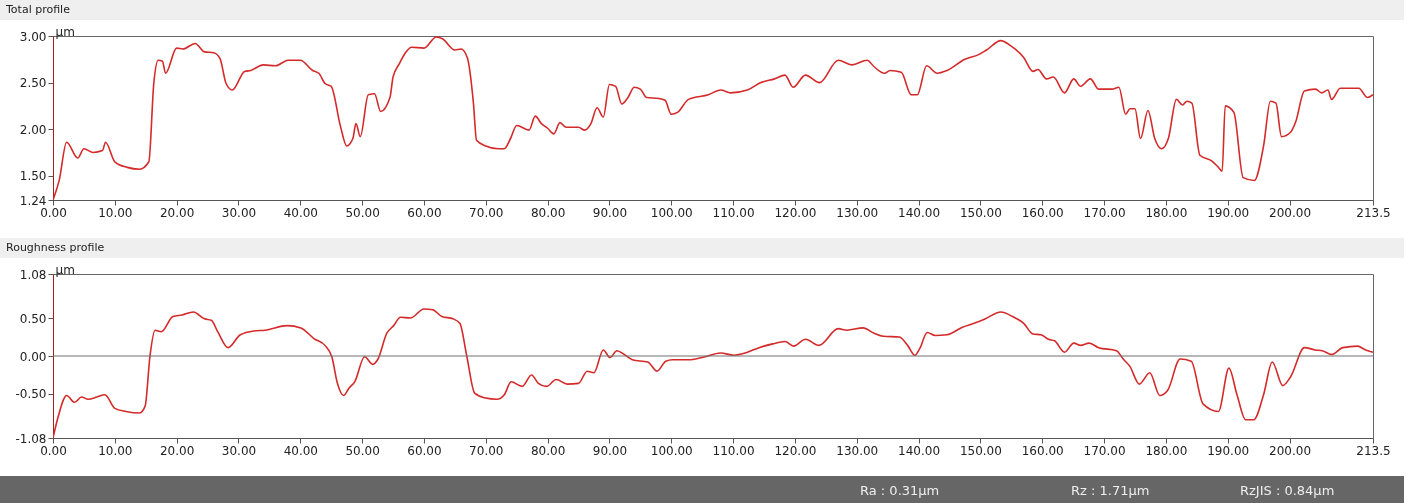 This screenshot has width=1423, height=503. Describe the element at coordinates (31, 438) in the screenshot. I see `y-tick-label: -1.08` at that location.